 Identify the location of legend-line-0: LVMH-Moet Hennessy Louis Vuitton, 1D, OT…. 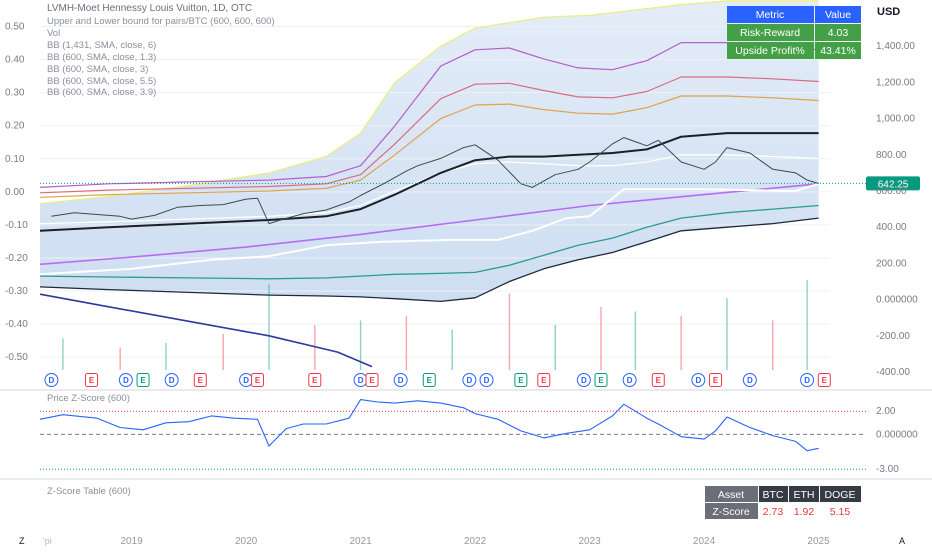
(149, 8).